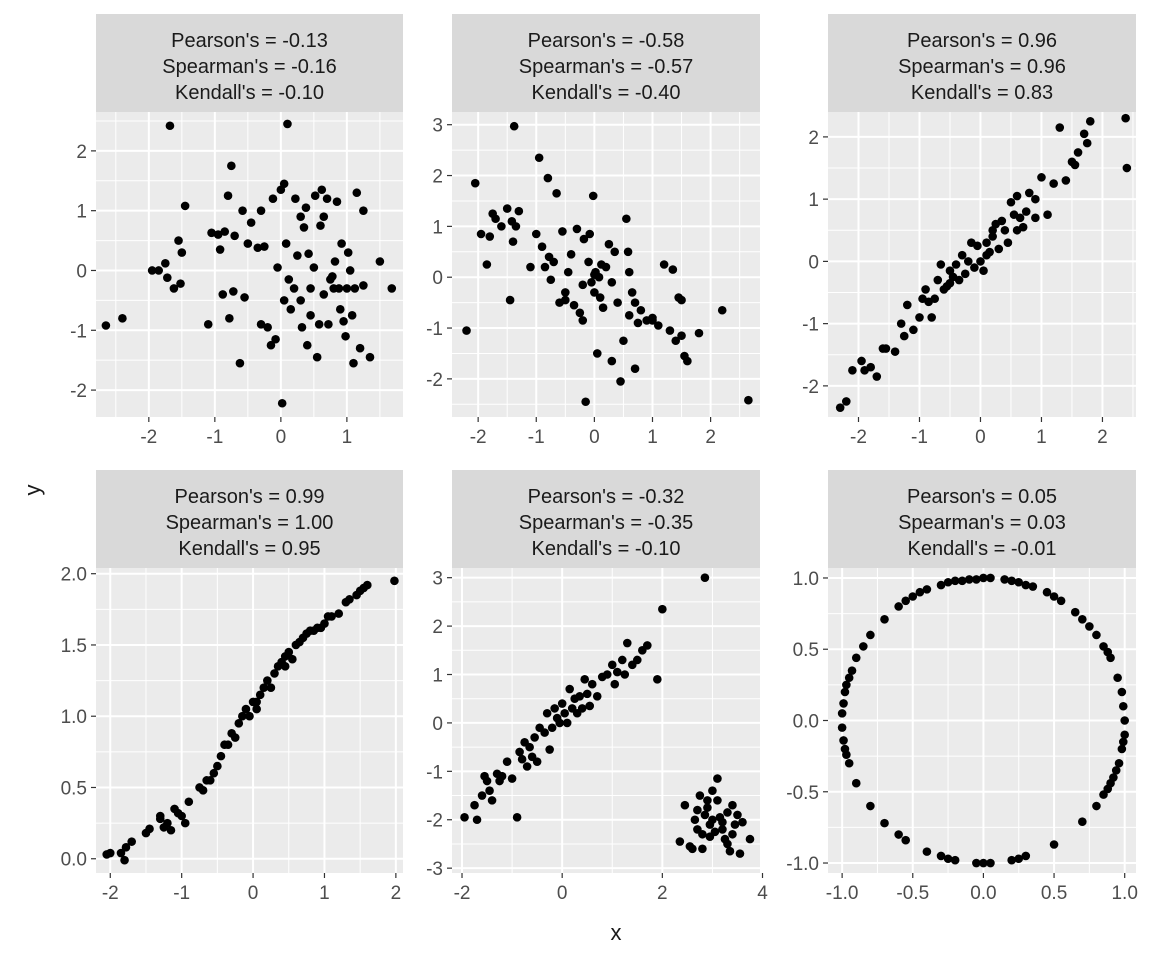  Describe the element at coordinates (437, 177) in the screenshot. I see `y-tick-label: 2` at that location.